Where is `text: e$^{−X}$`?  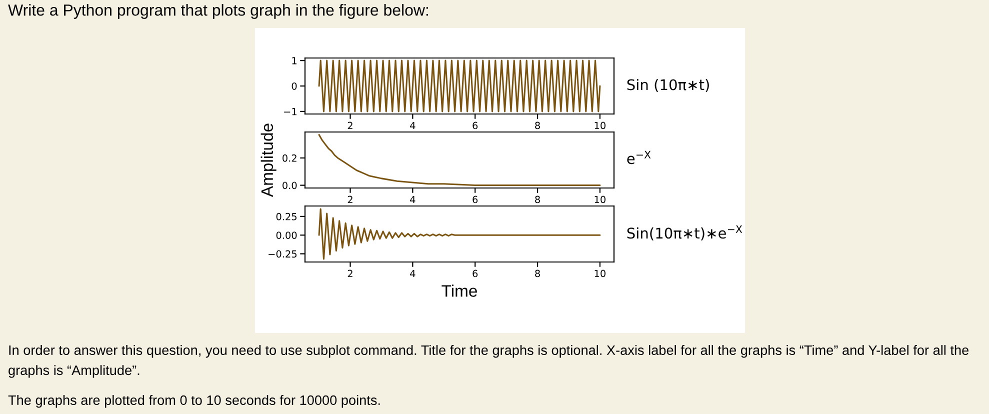
text: e$^{−X}$ is located at coordinates (639, 157).